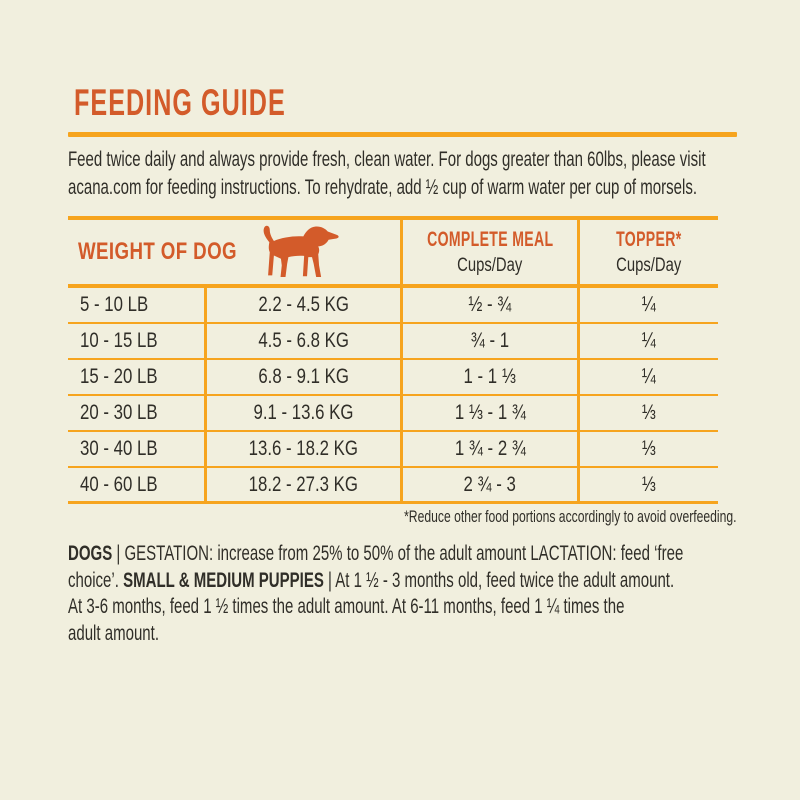  I want to click on weight-of-dog-label: WEIGHT OF DOG, so click(157, 251).